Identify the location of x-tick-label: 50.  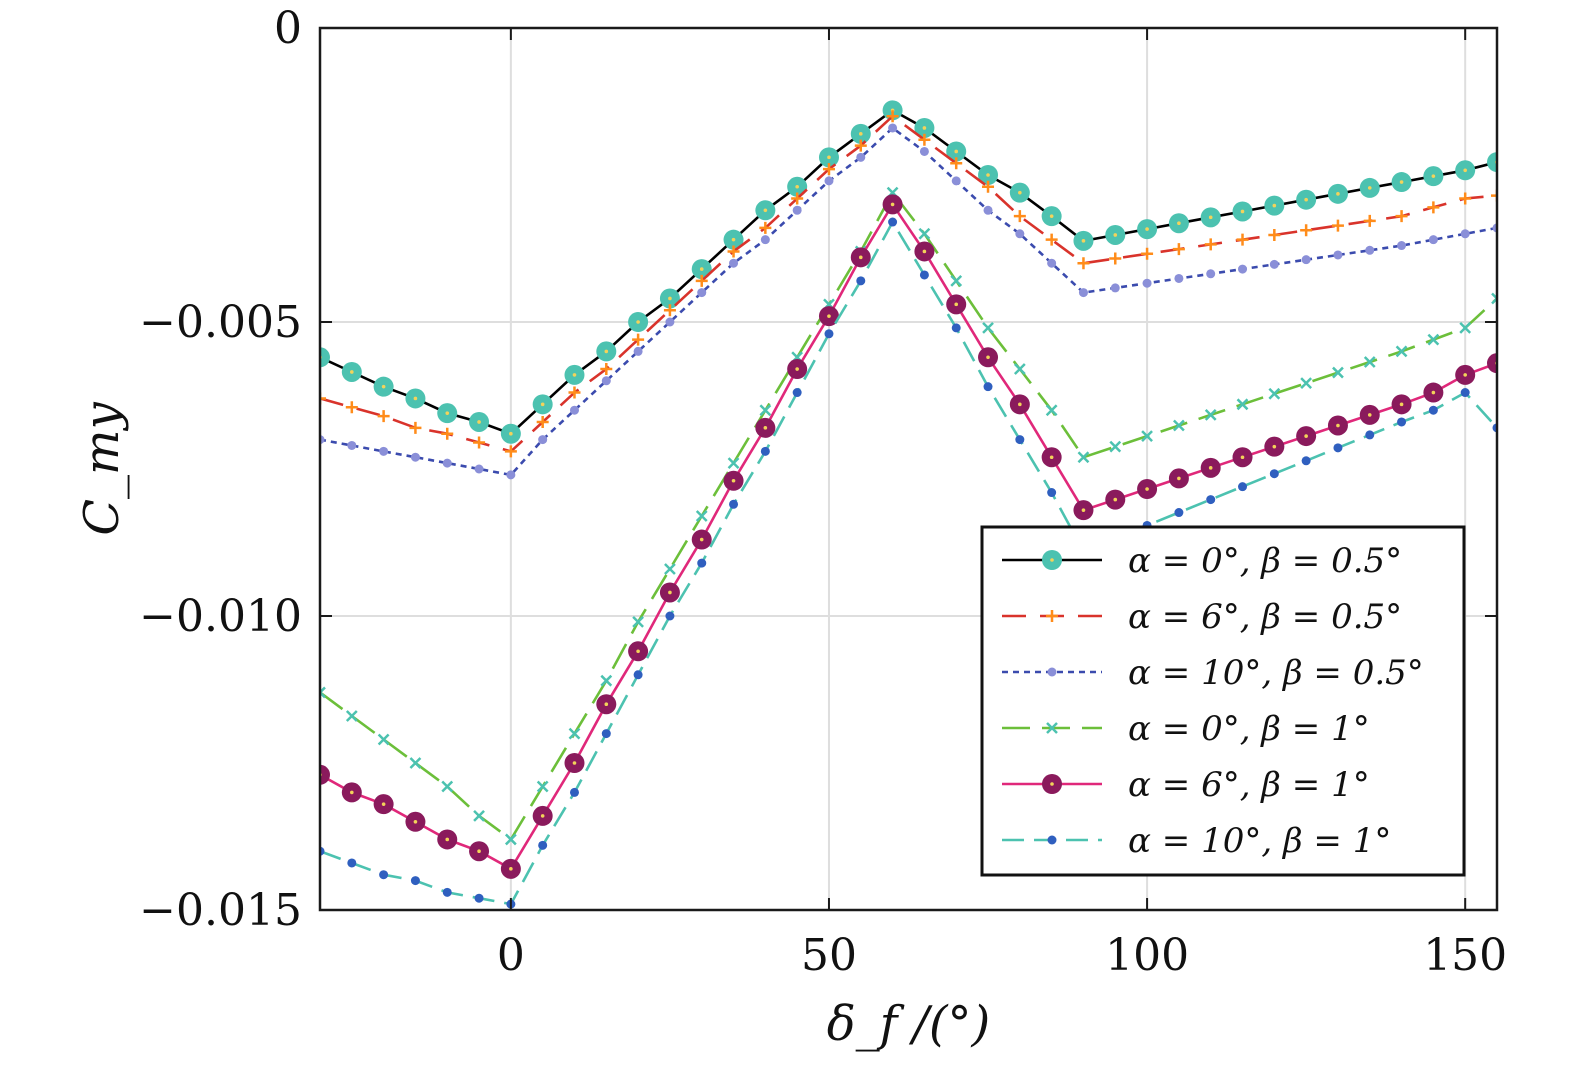
(829, 955).